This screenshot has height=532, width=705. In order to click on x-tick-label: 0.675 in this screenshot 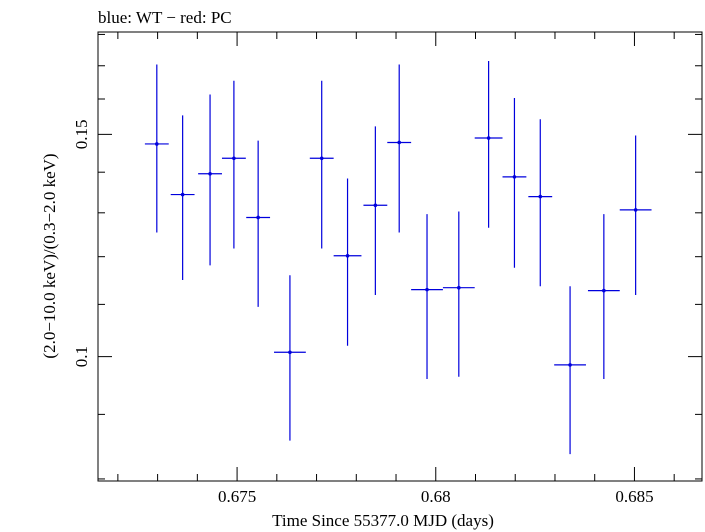, I will do `click(237, 496)`.